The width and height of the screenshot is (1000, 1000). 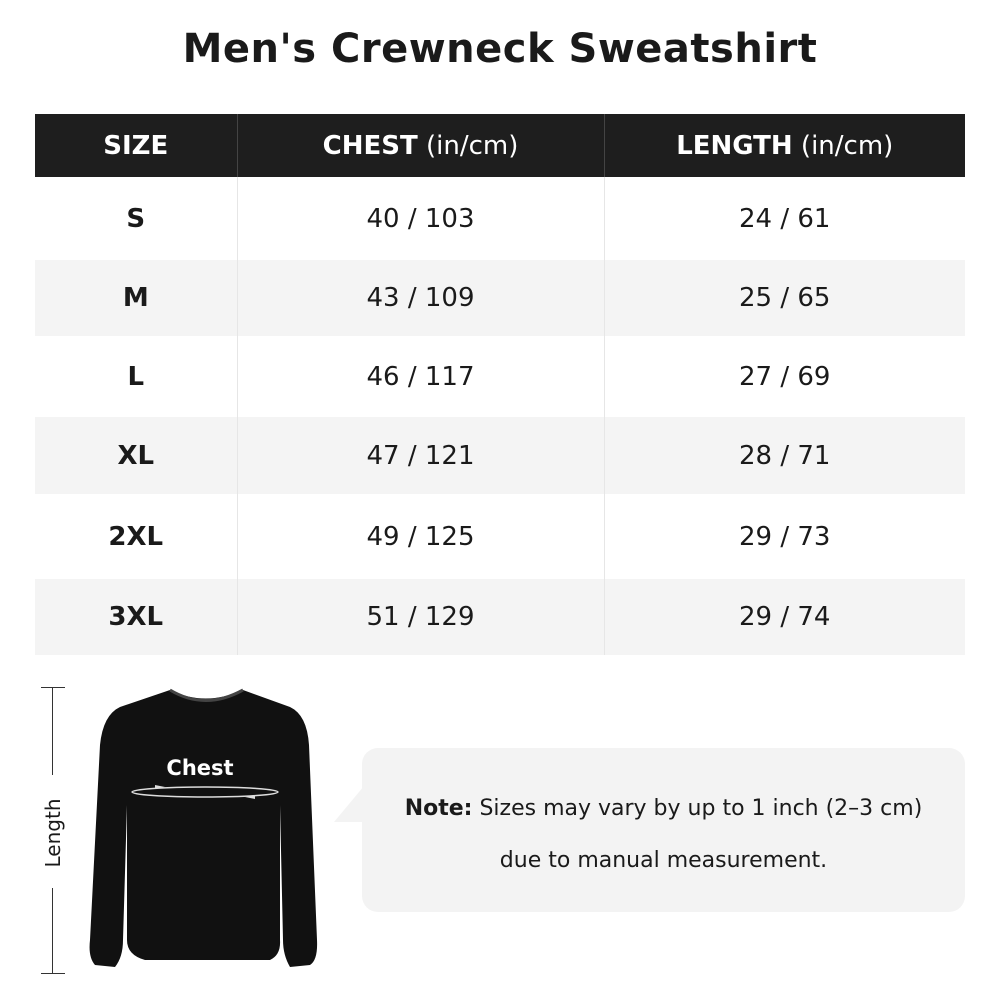 I want to click on header-label: SIZE, so click(x=136, y=145).